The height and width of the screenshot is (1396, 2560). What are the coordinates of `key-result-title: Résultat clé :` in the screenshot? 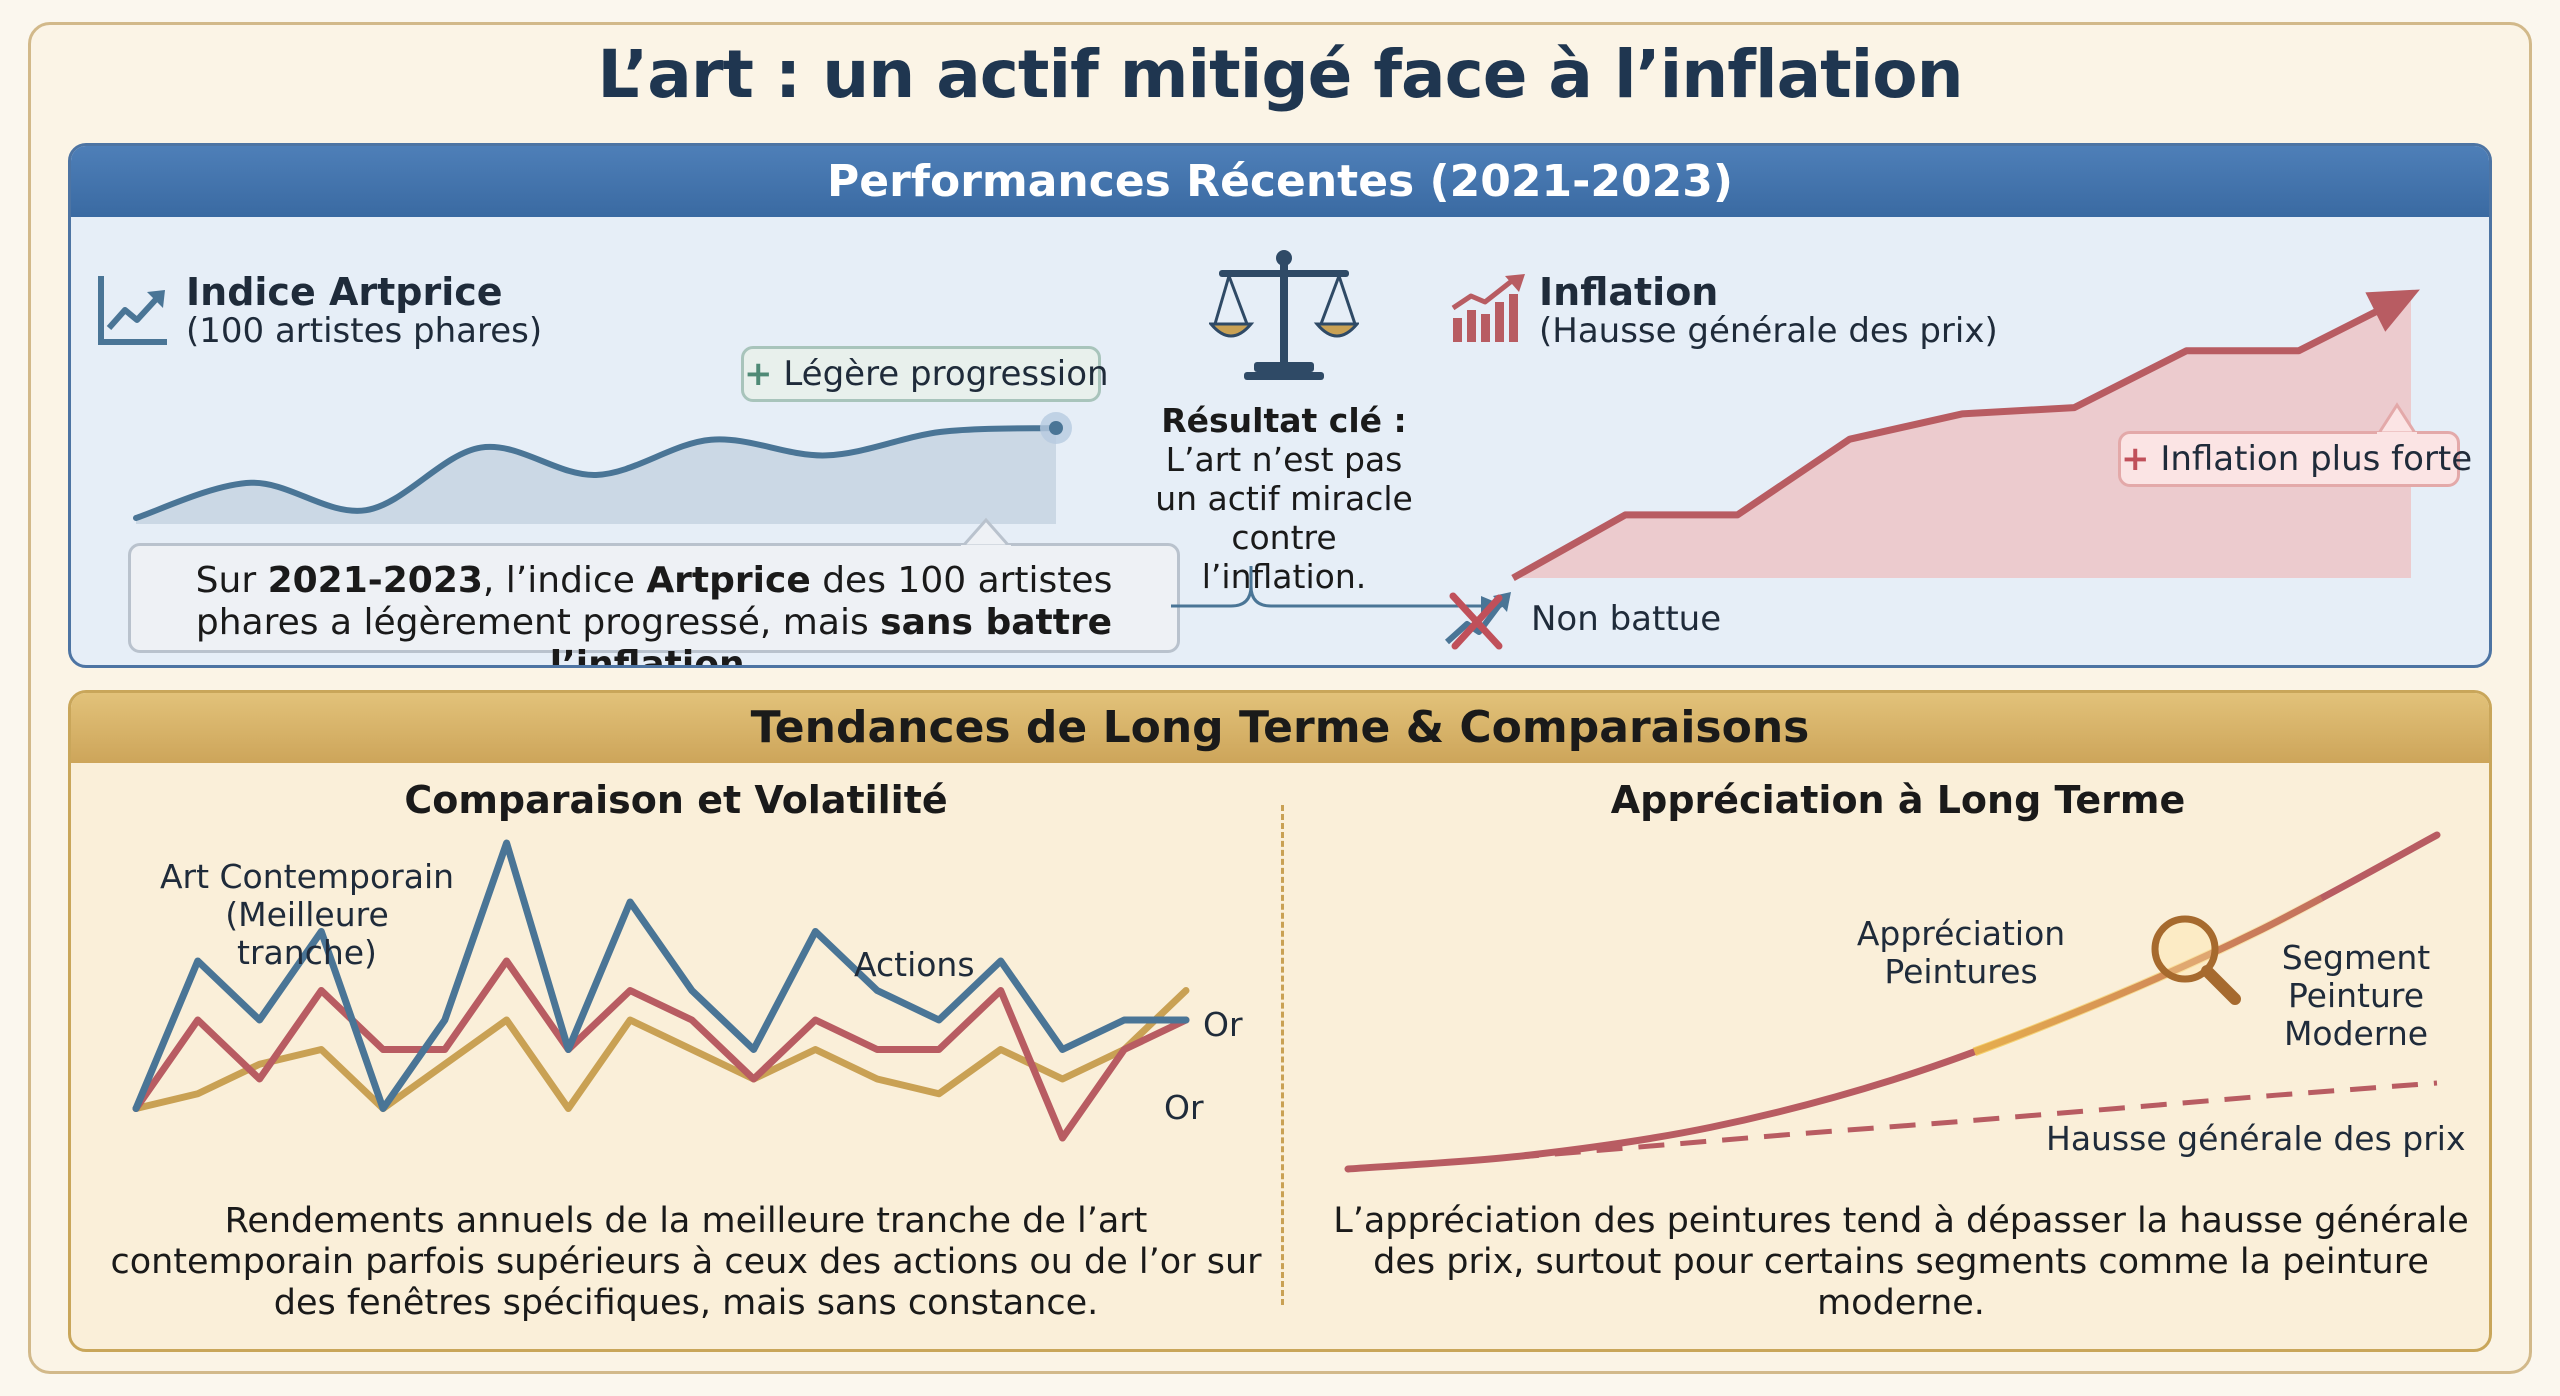 It's located at (1284, 420).